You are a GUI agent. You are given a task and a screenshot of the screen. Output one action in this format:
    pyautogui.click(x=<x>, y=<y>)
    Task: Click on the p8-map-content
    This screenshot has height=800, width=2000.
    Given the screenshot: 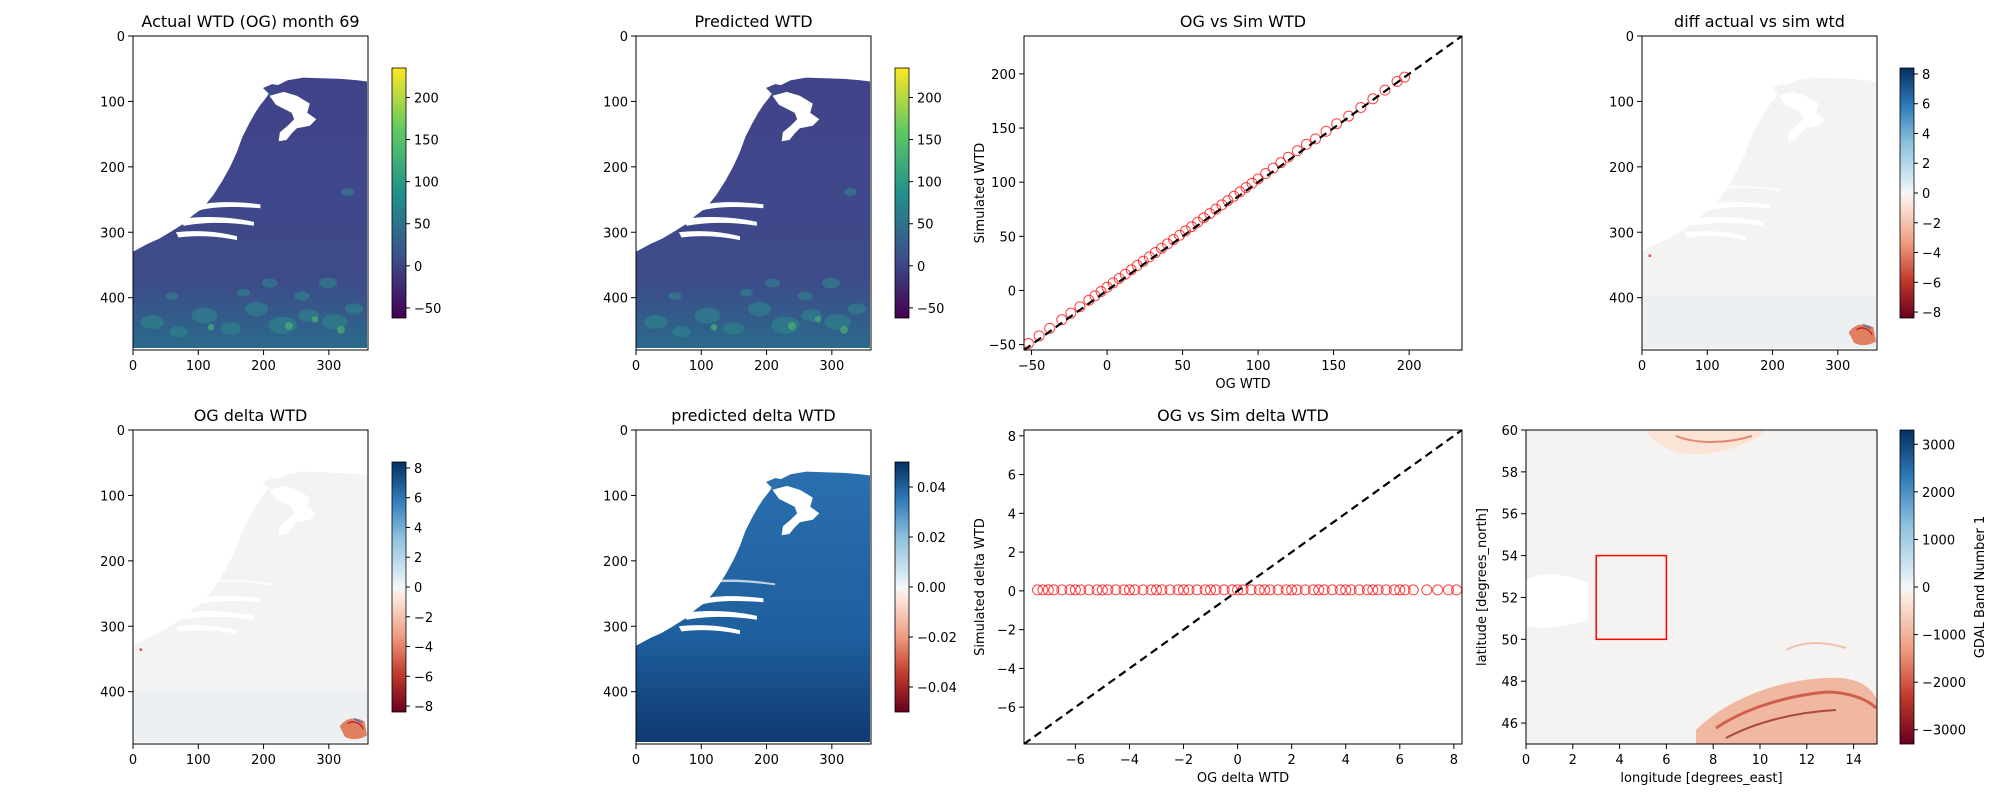 What is the action you would take?
    pyautogui.click(x=1701, y=587)
    